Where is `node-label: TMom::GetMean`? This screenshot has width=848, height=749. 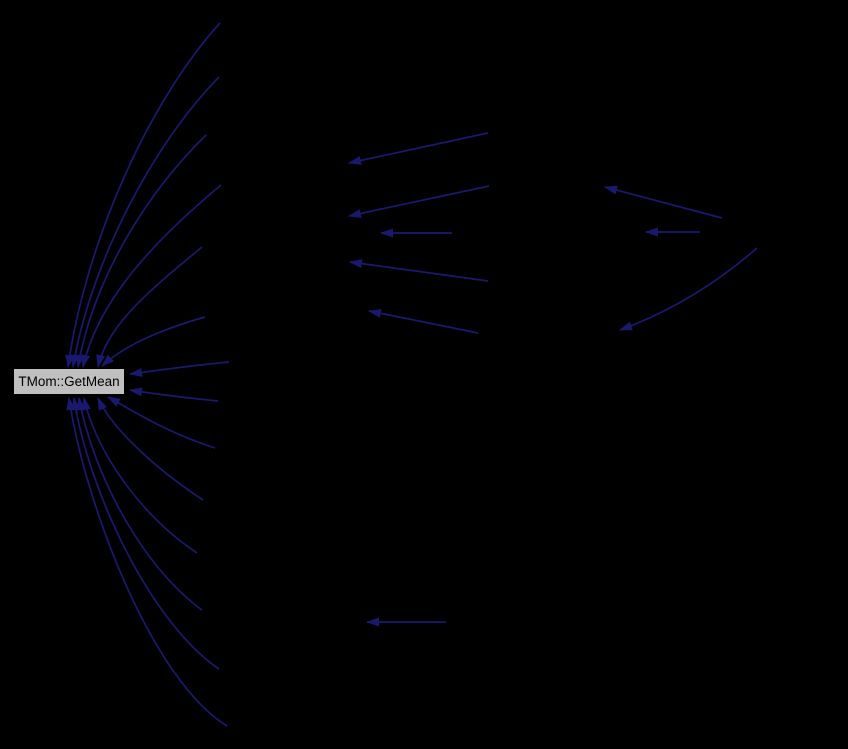
node-label: TMom::GetMean is located at coordinates (69, 381).